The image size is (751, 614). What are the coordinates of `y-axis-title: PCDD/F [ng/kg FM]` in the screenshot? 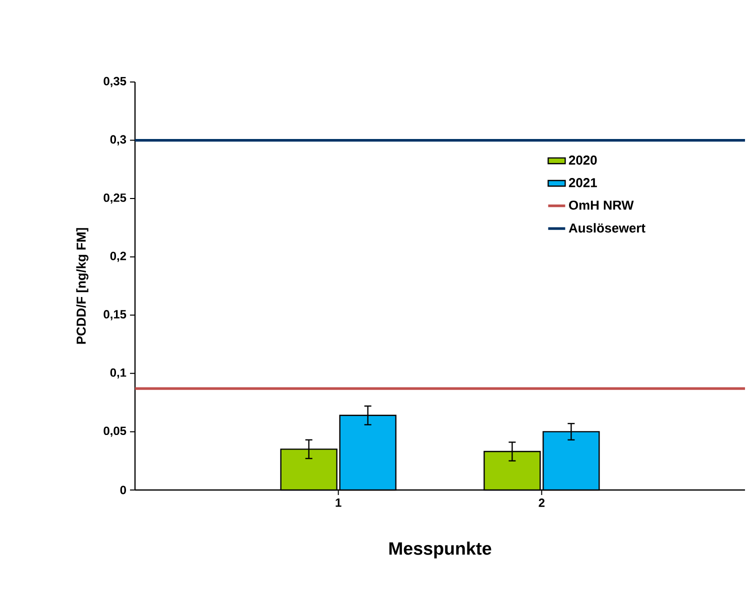 It's located at (82, 286).